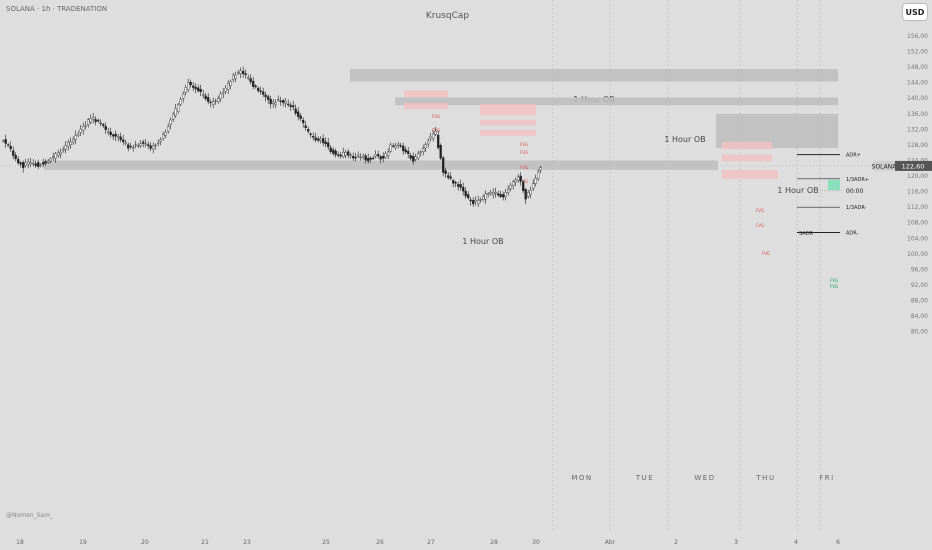 The height and width of the screenshot is (550, 932). What do you see at coordinates (826, 478) in the screenshot?
I see `weekday-label: FRI` at bounding box center [826, 478].